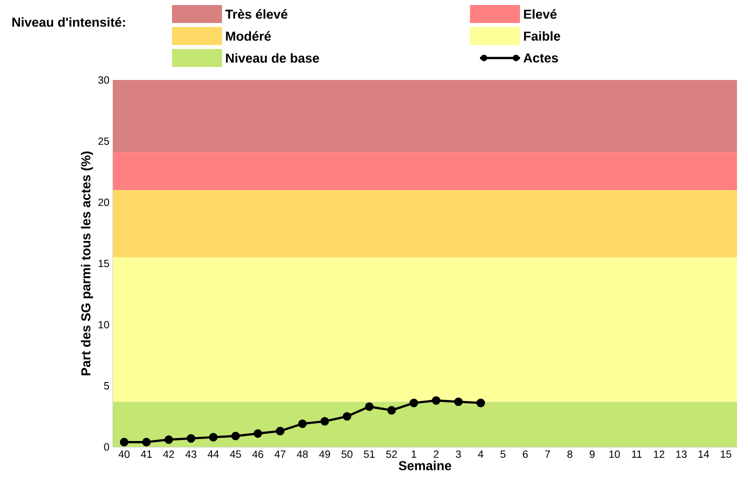 This screenshot has width=748, height=502. I want to click on x-tick-label: 1, so click(414, 454).